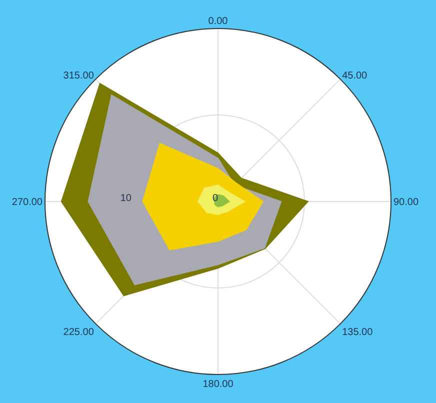 This screenshot has height=403, width=436. Describe the element at coordinates (355, 76) in the screenshot. I see `spoke-label: 45.00` at that location.